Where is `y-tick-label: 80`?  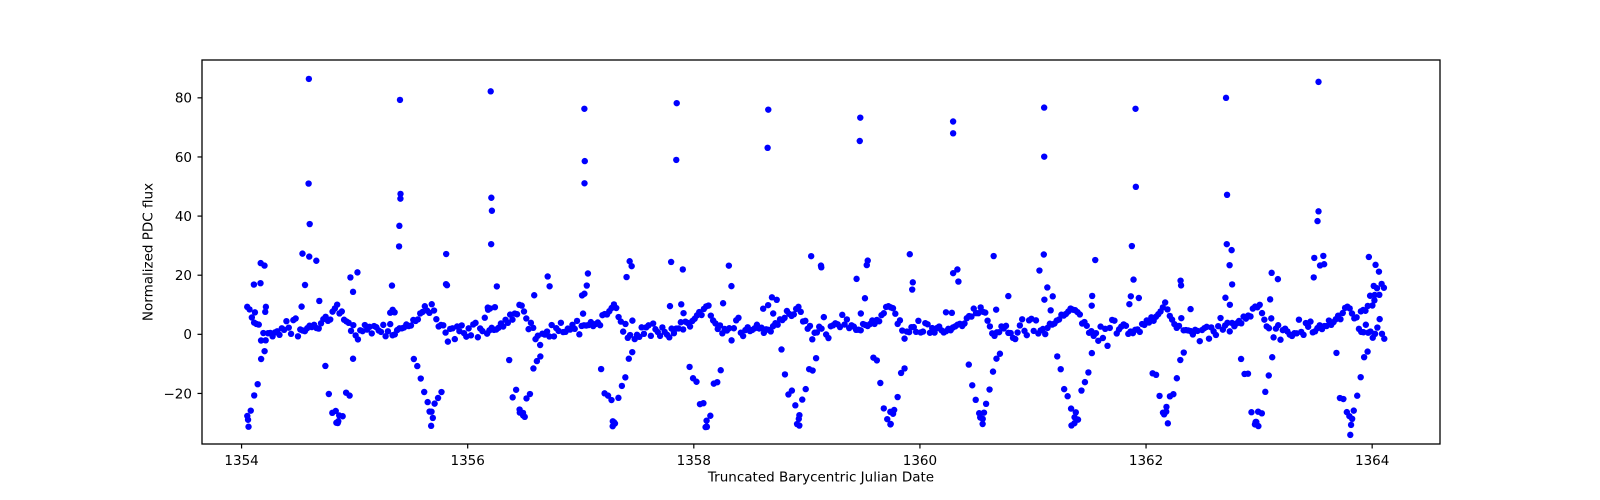 y-tick-label: 80 is located at coordinates (183, 99).